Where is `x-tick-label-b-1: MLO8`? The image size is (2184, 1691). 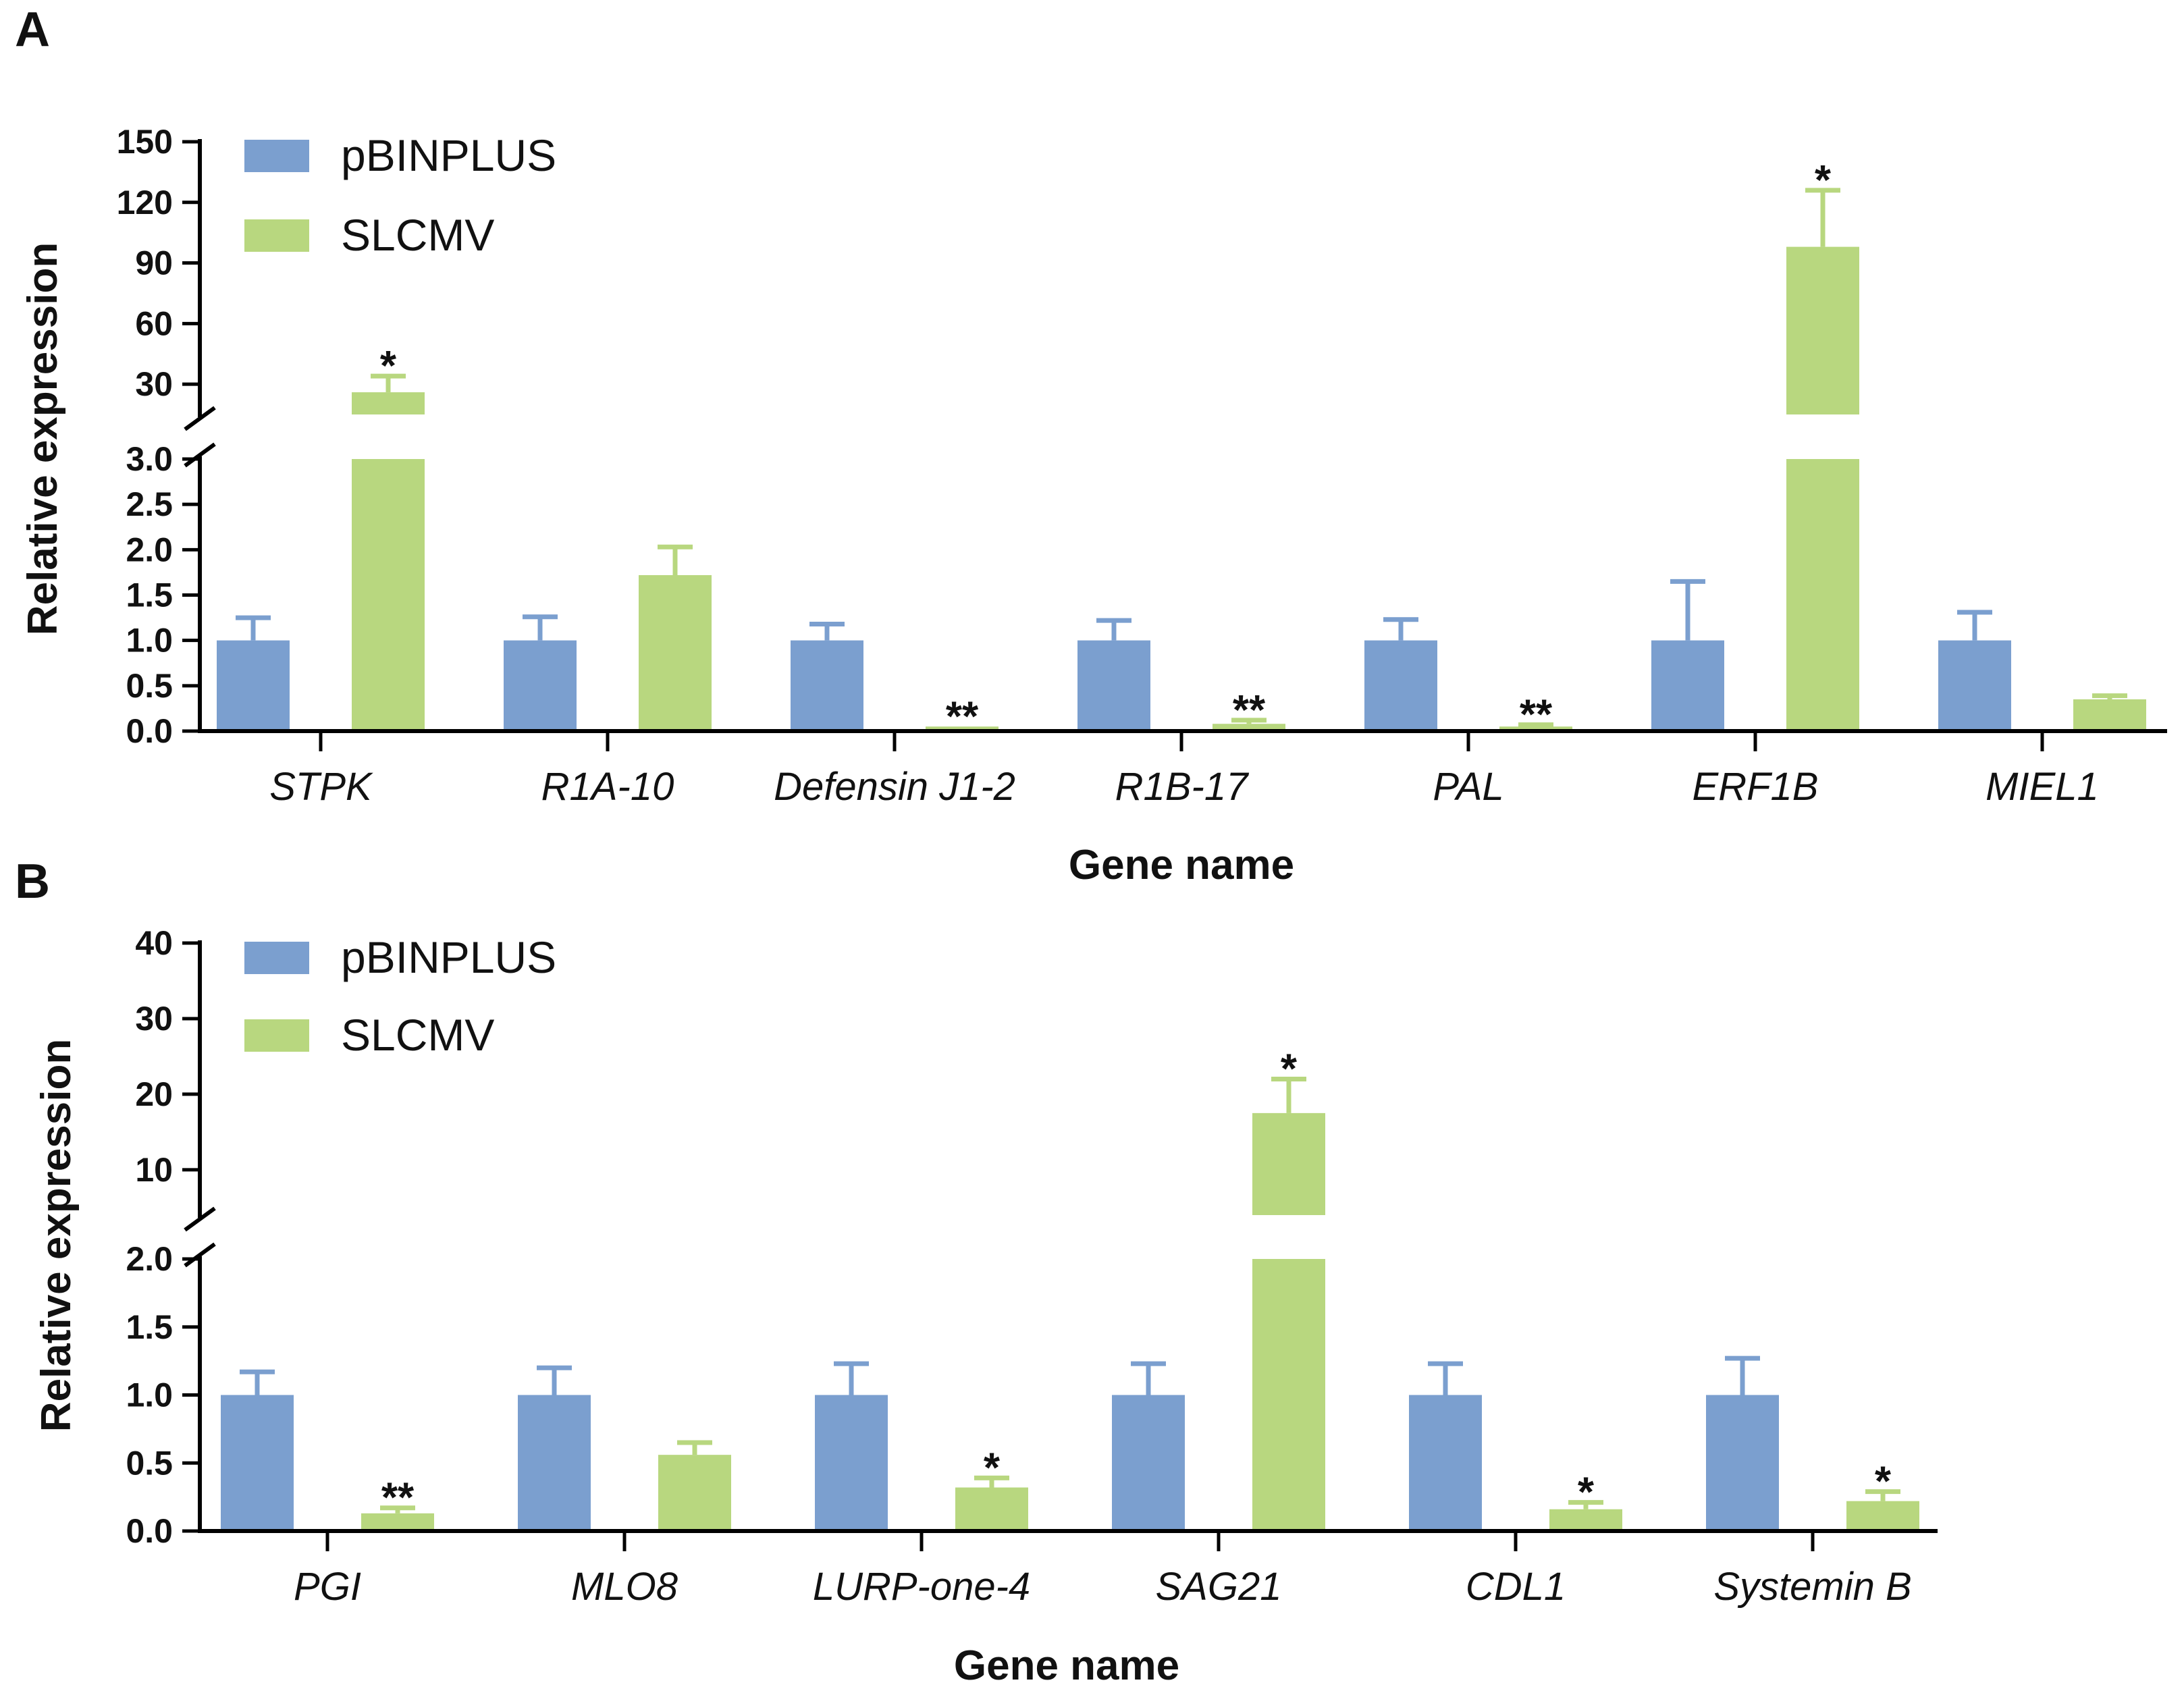
x-tick-label-b-1: MLO8 is located at coordinates (624, 1587).